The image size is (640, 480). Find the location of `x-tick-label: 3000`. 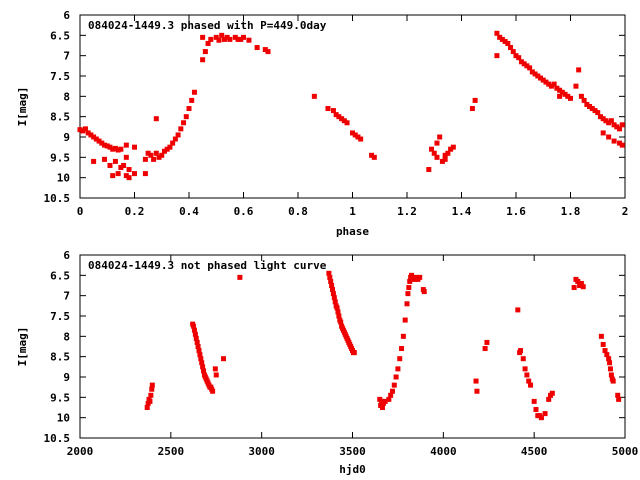

x-tick-label: 3000 is located at coordinates (261, 451).